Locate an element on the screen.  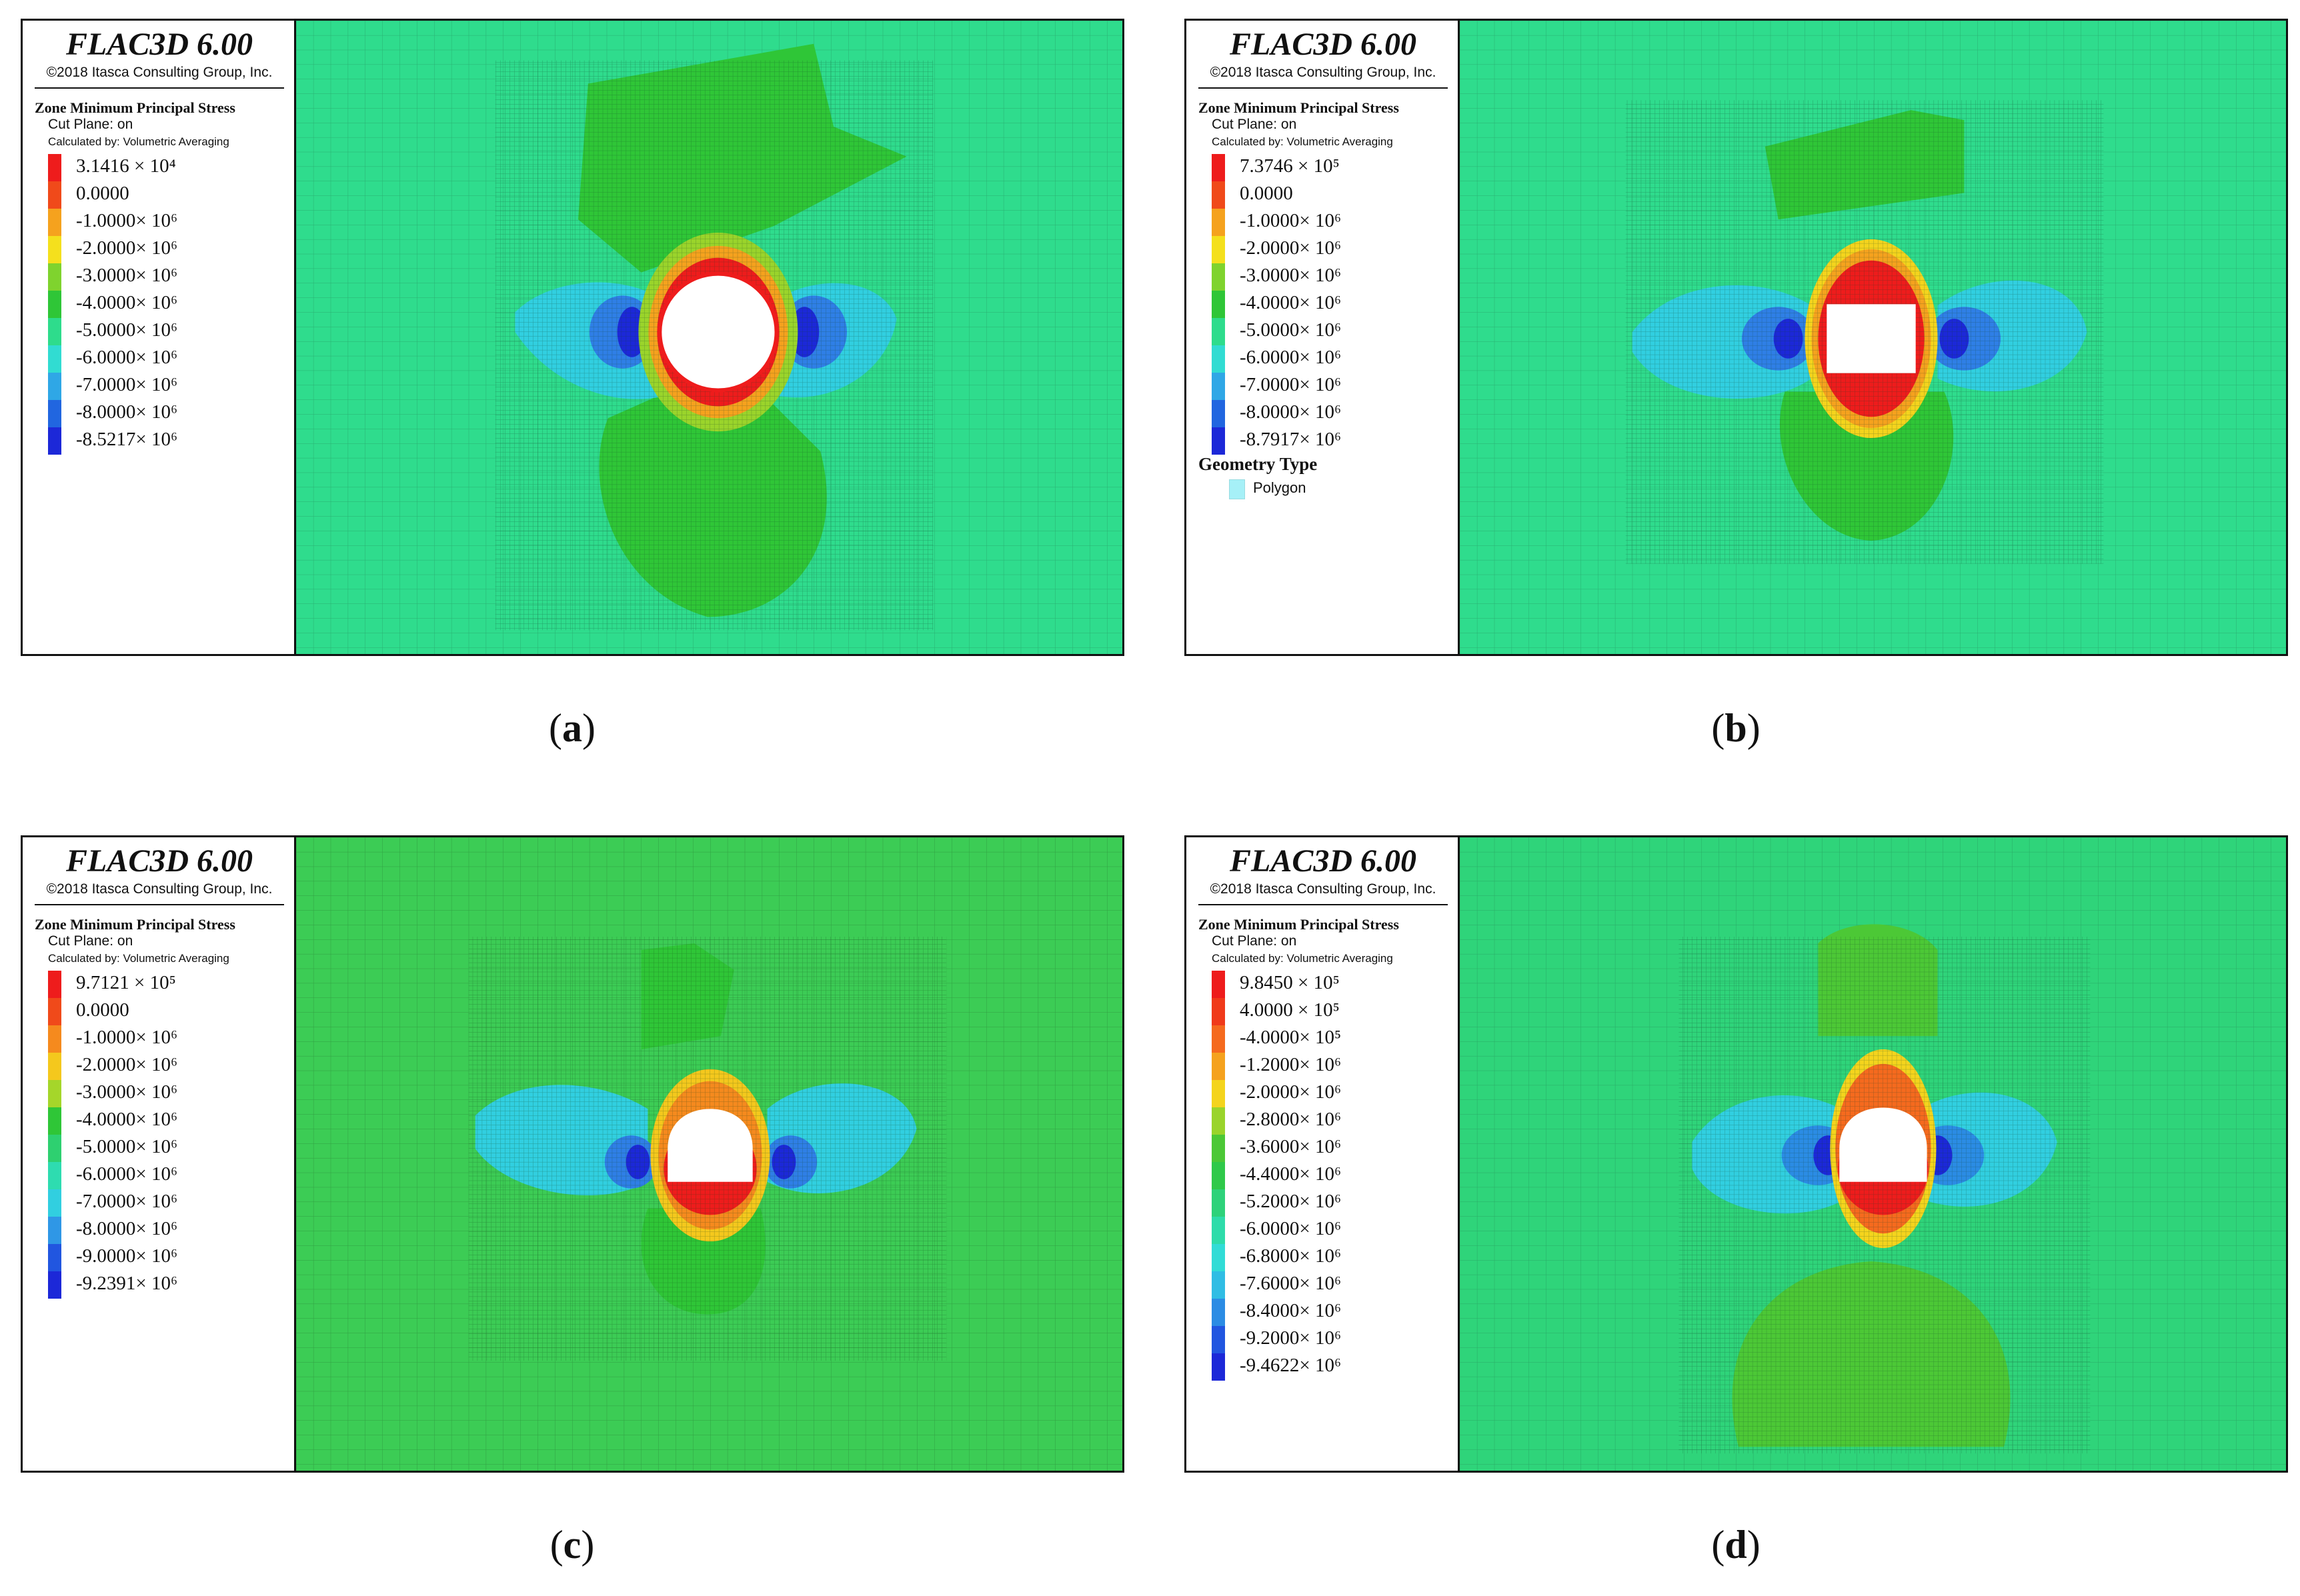
stress-contour-a is located at coordinates (709, 337).